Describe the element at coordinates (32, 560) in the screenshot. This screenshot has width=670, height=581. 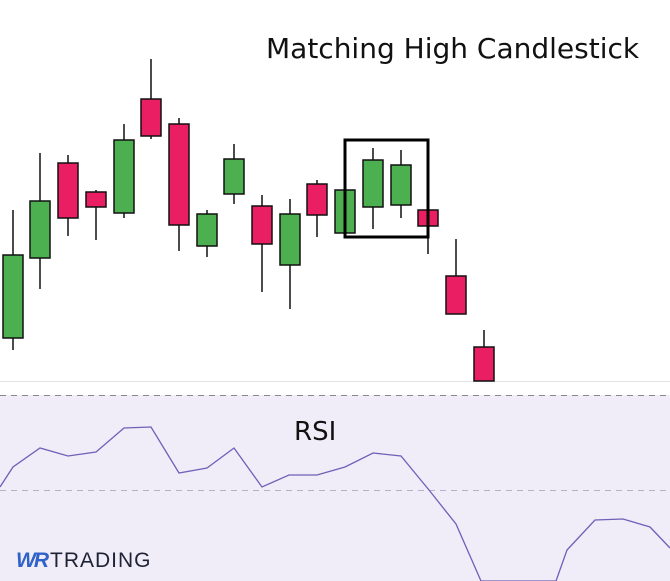
I see `logo-wr: WR` at that location.